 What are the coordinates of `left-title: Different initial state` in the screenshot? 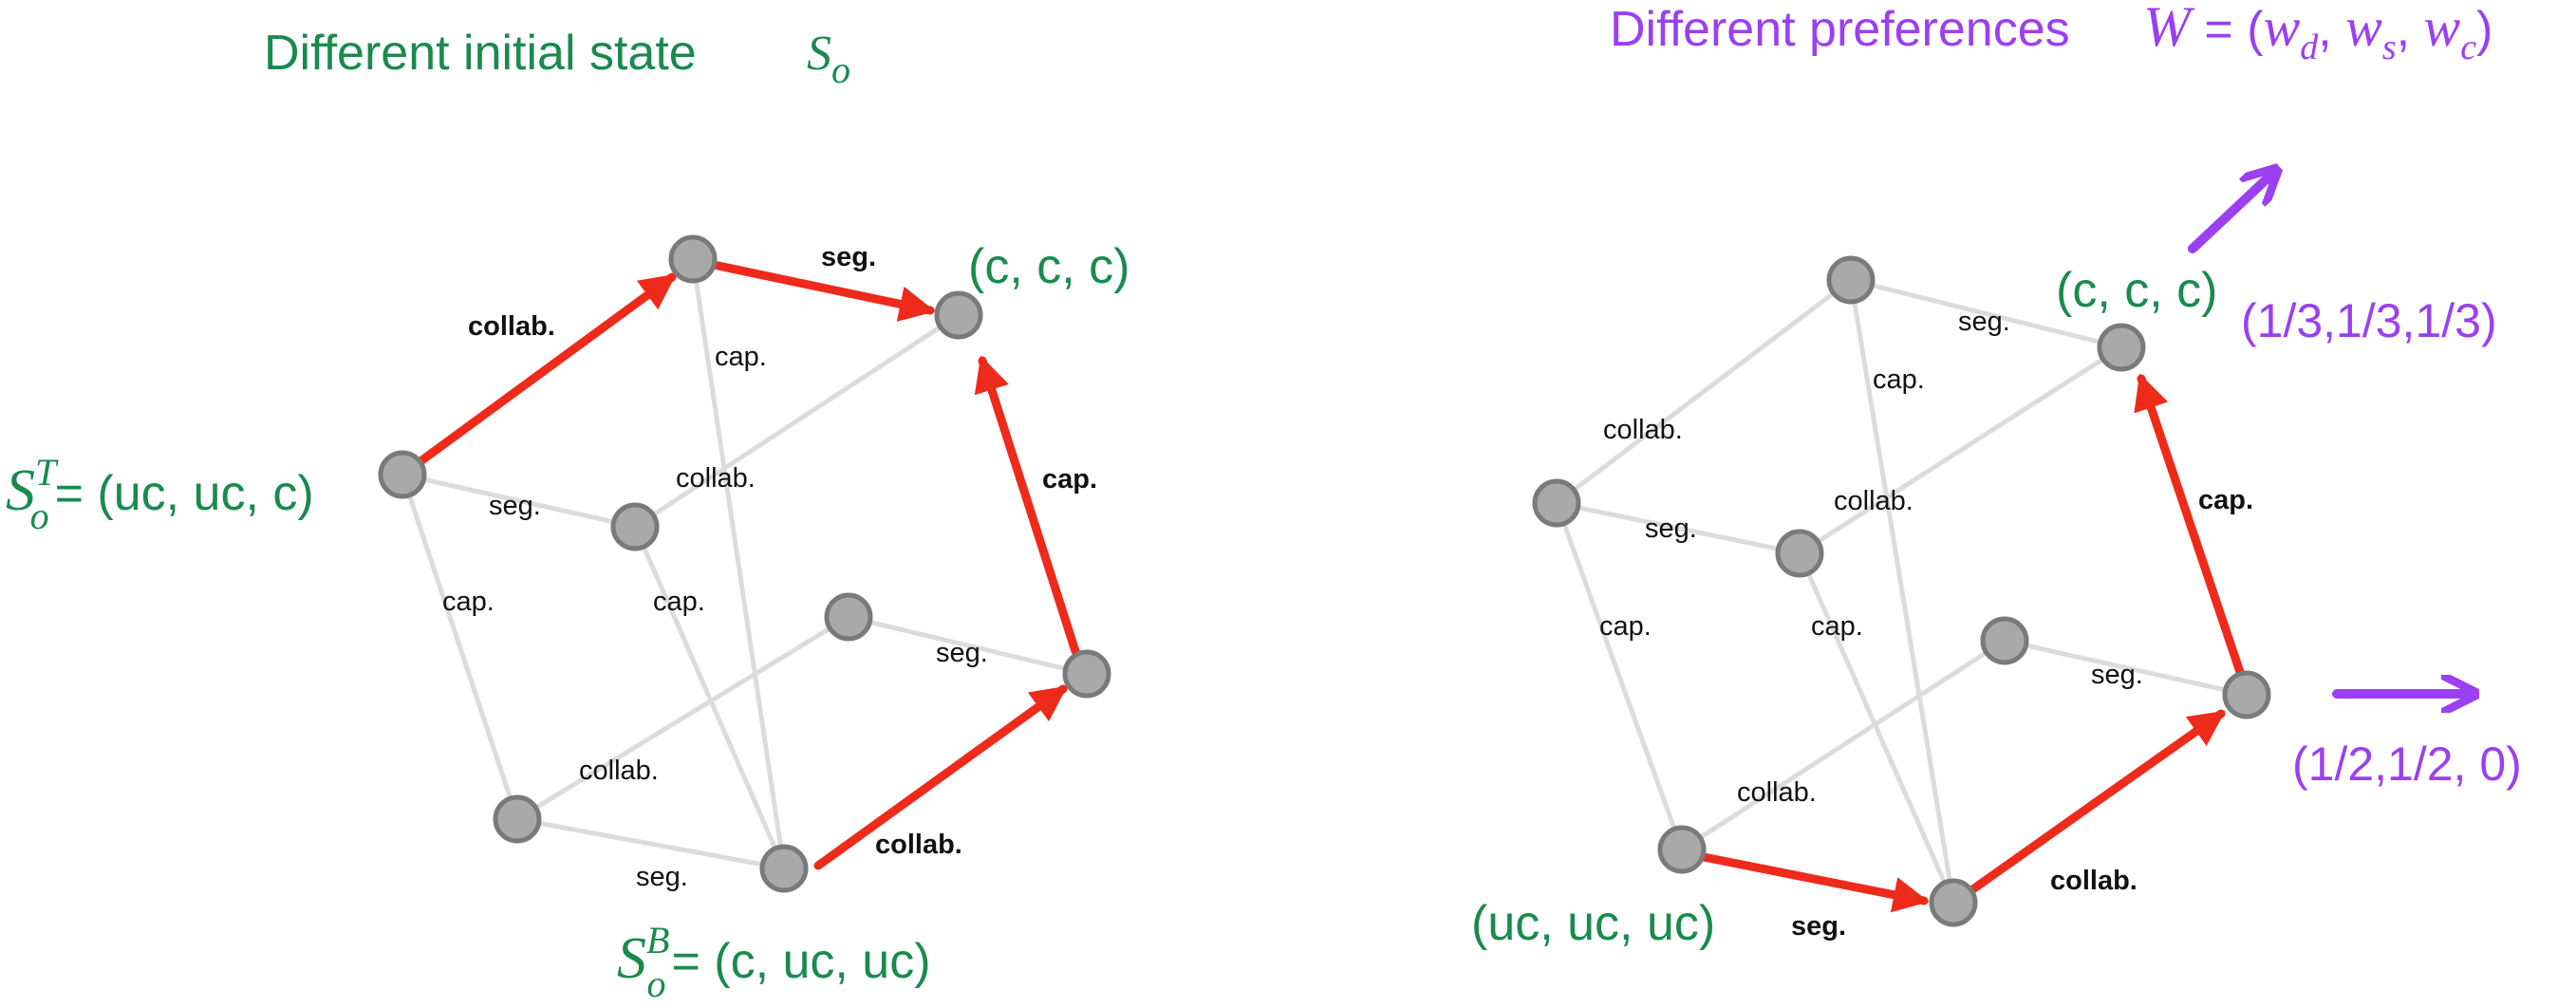 It's located at (480, 53).